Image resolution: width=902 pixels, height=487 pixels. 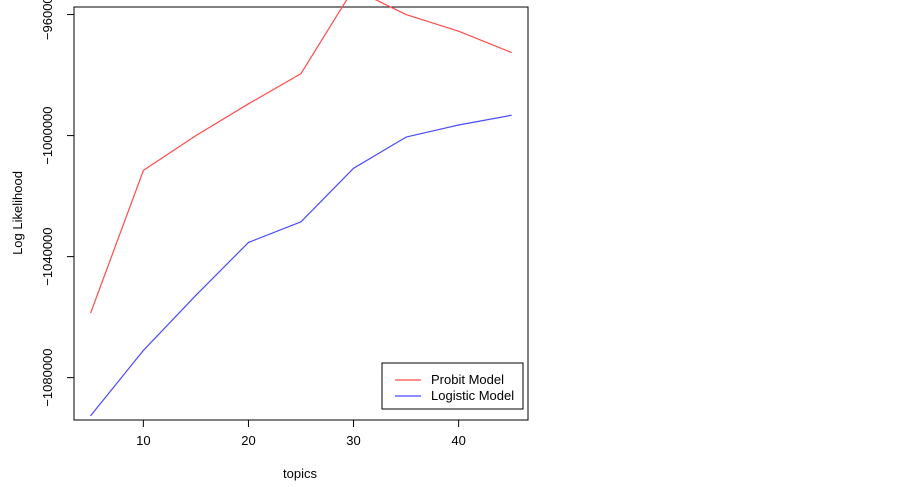 I want to click on x-tick-label: 40, so click(x=458, y=440).